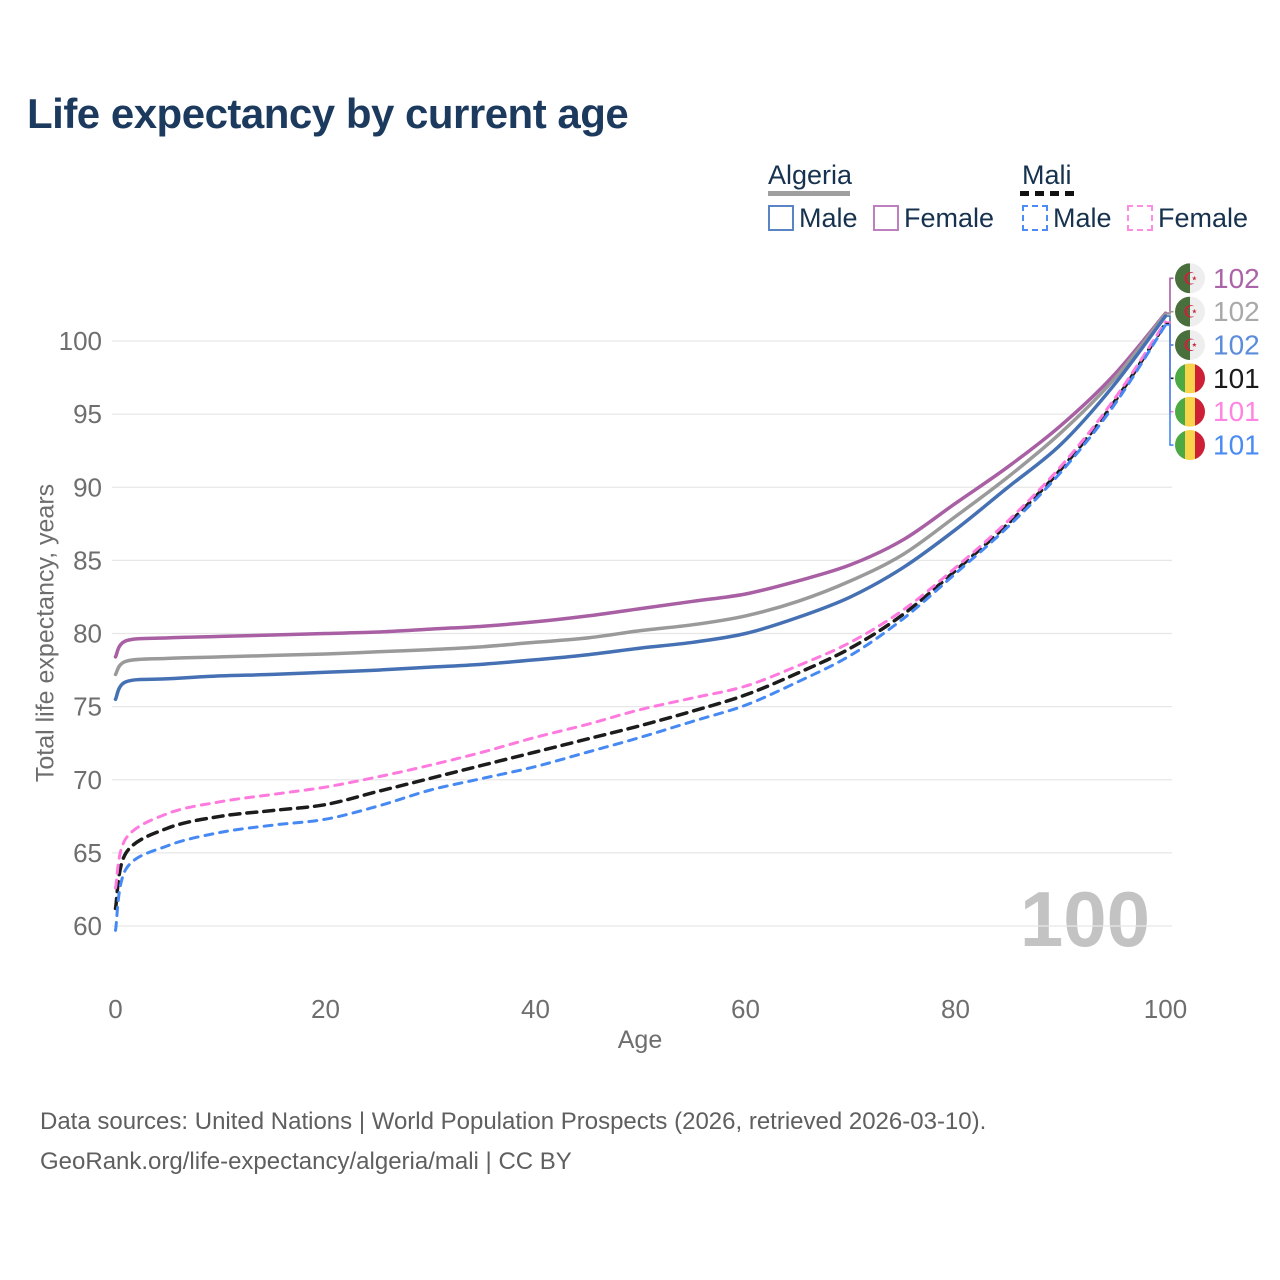 Image resolution: width=1280 pixels, height=1280 pixels. I want to click on flag-connector-mali-male, so click(1169, 385).